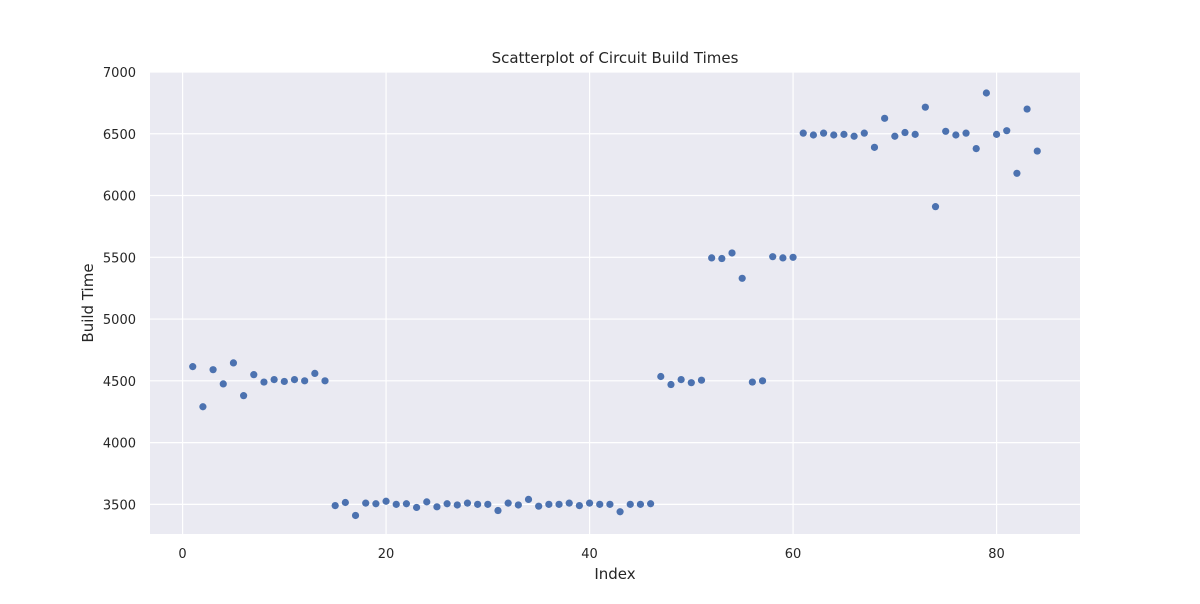 The width and height of the screenshot is (1200, 604). I want to click on y-axis-label: Build Time, so click(88, 302).